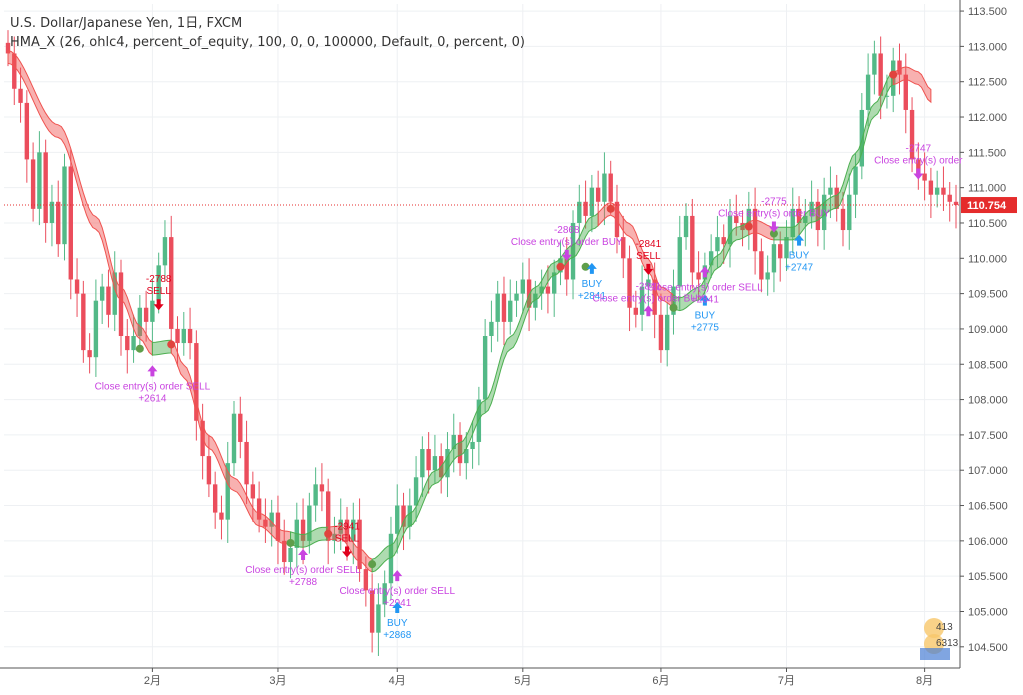 This screenshot has height=695, width=1023. What do you see at coordinates (397, 635) in the screenshot?
I see `signal-label: +2868` at bounding box center [397, 635].